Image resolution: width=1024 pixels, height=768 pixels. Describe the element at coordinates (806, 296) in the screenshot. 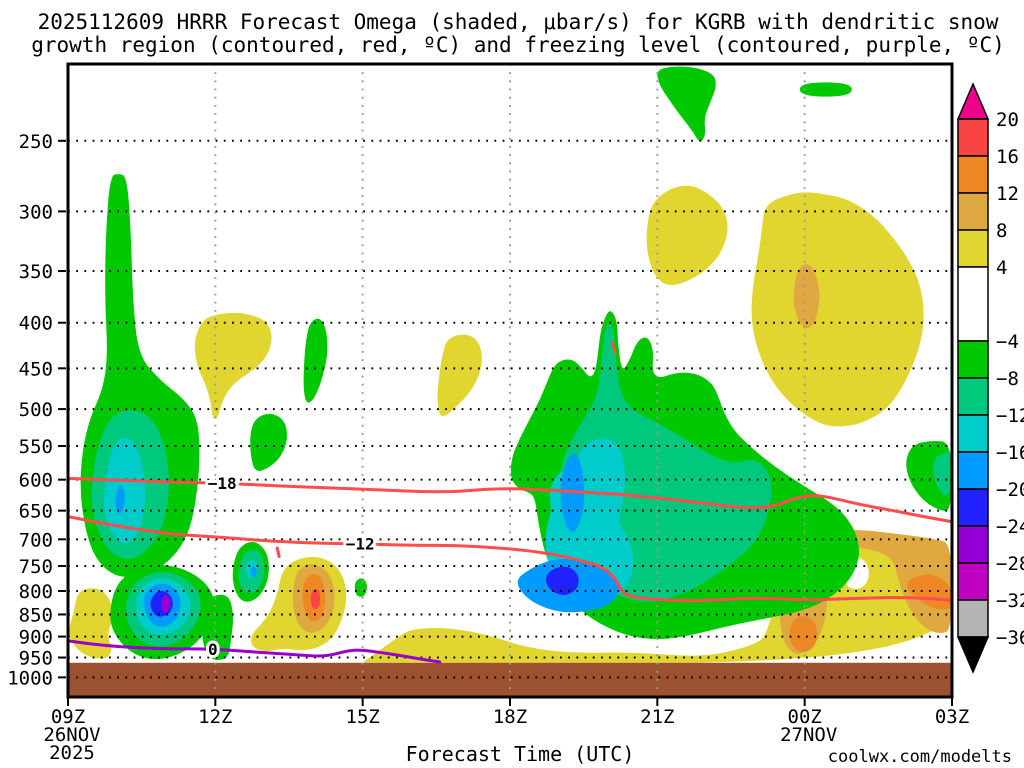

I see `shaded-region-gold-00Z-370hPa-core` at that location.